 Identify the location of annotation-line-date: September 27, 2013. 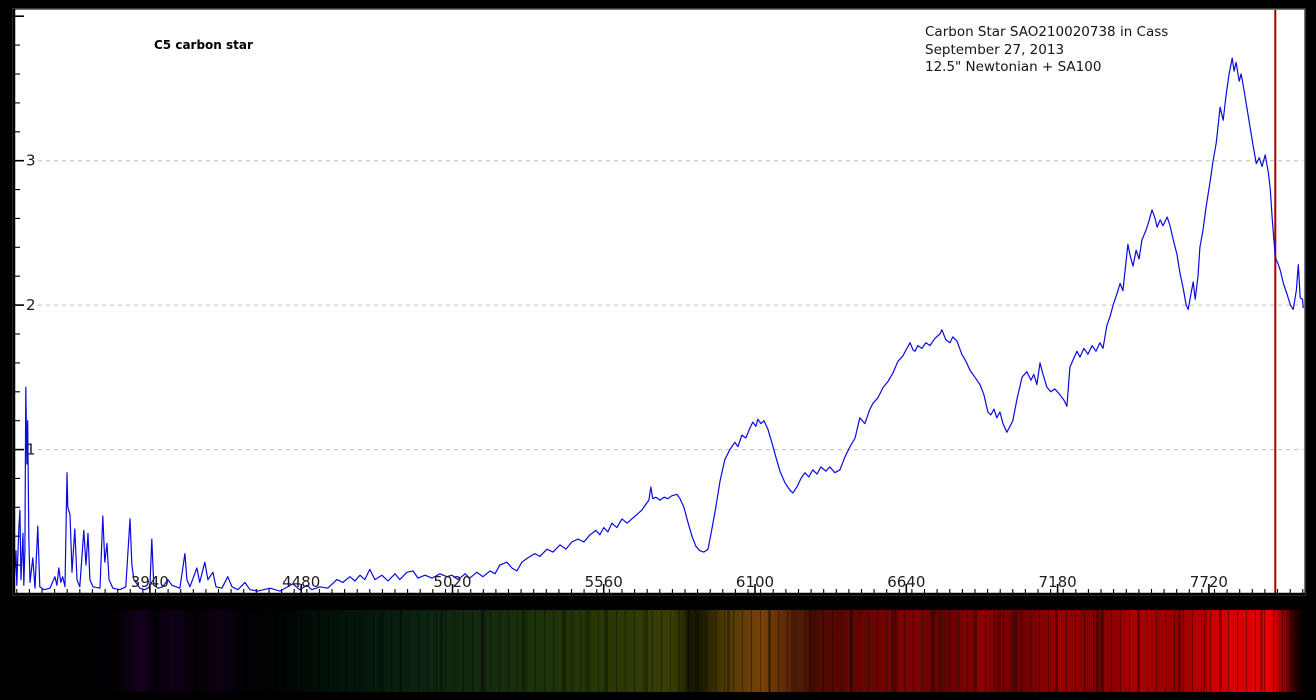
(995, 49).